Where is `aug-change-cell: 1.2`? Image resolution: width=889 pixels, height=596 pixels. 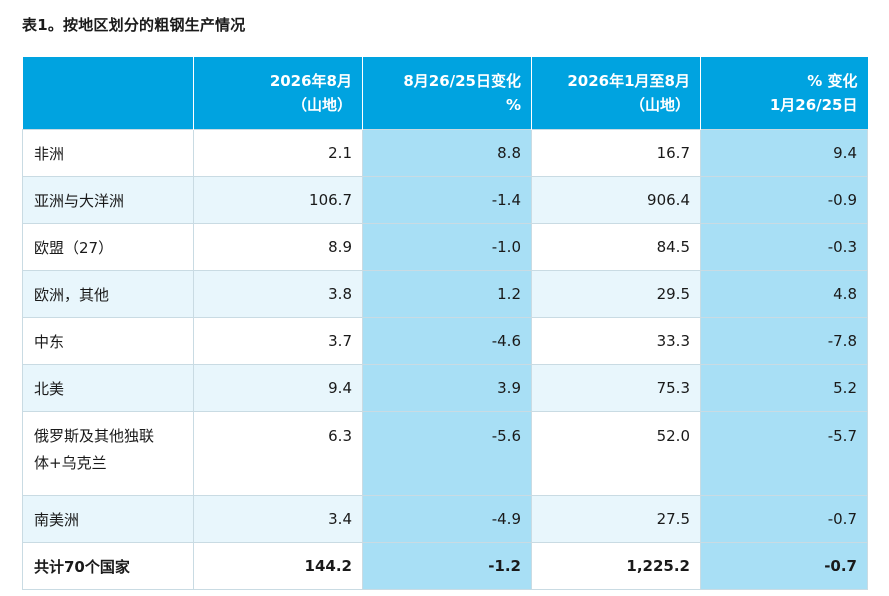
aug-change-cell: 1.2 is located at coordinates (447, 294).